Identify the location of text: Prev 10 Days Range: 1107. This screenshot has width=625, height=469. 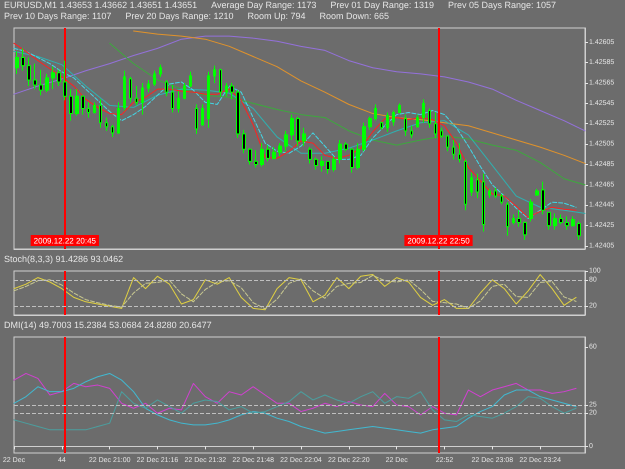
(58, 16).